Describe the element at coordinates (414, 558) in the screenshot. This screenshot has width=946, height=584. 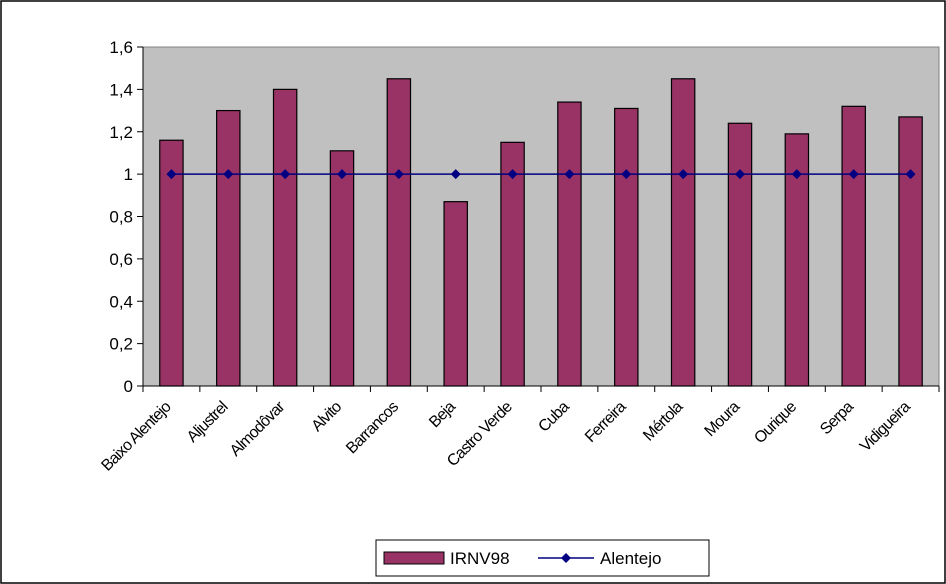
I see `legend-swatch-bar` at that location.